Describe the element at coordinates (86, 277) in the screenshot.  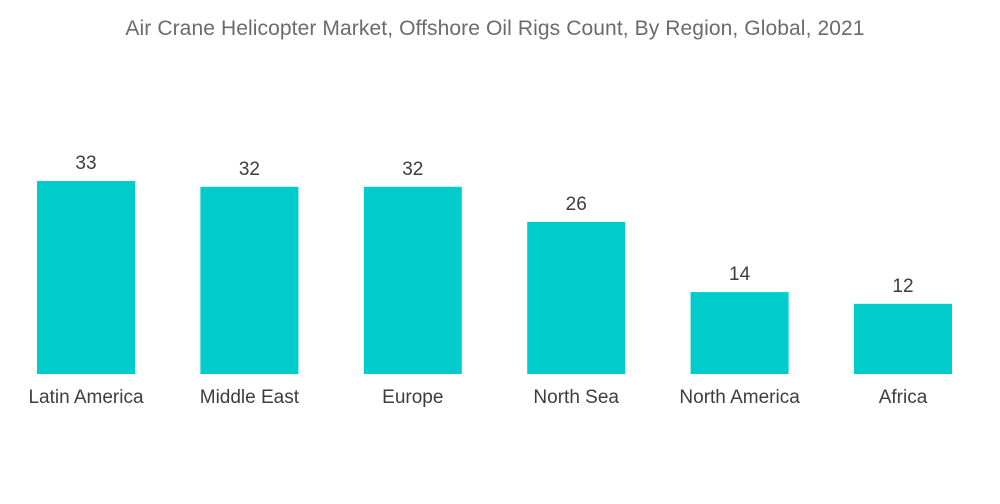
I see `bar-latin-america` at that location.